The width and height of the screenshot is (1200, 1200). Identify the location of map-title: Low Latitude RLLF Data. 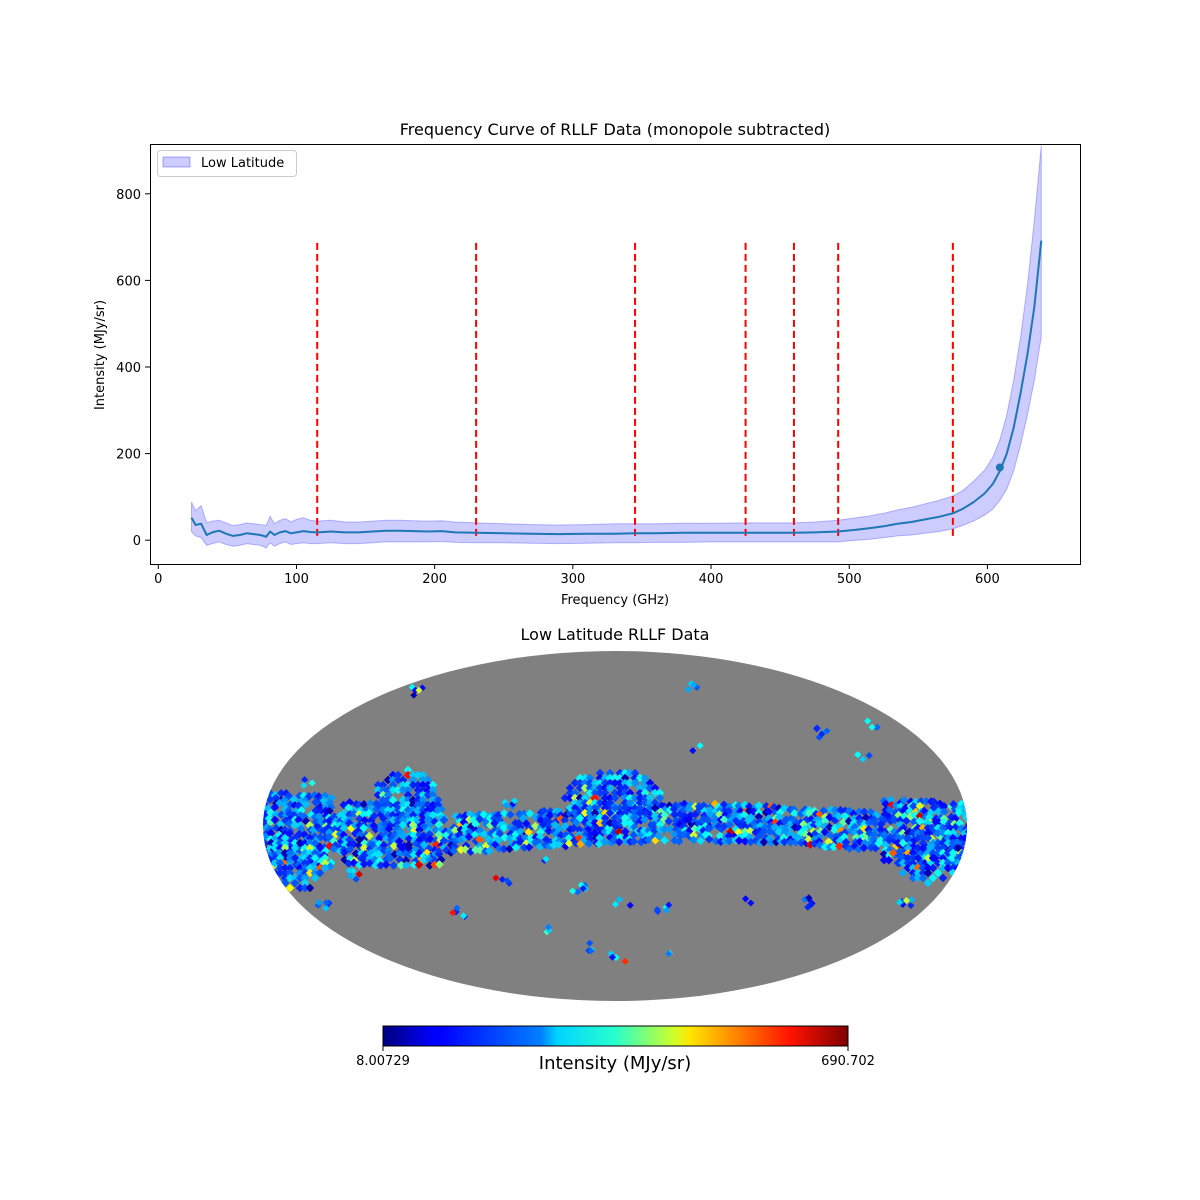
(615, 634).